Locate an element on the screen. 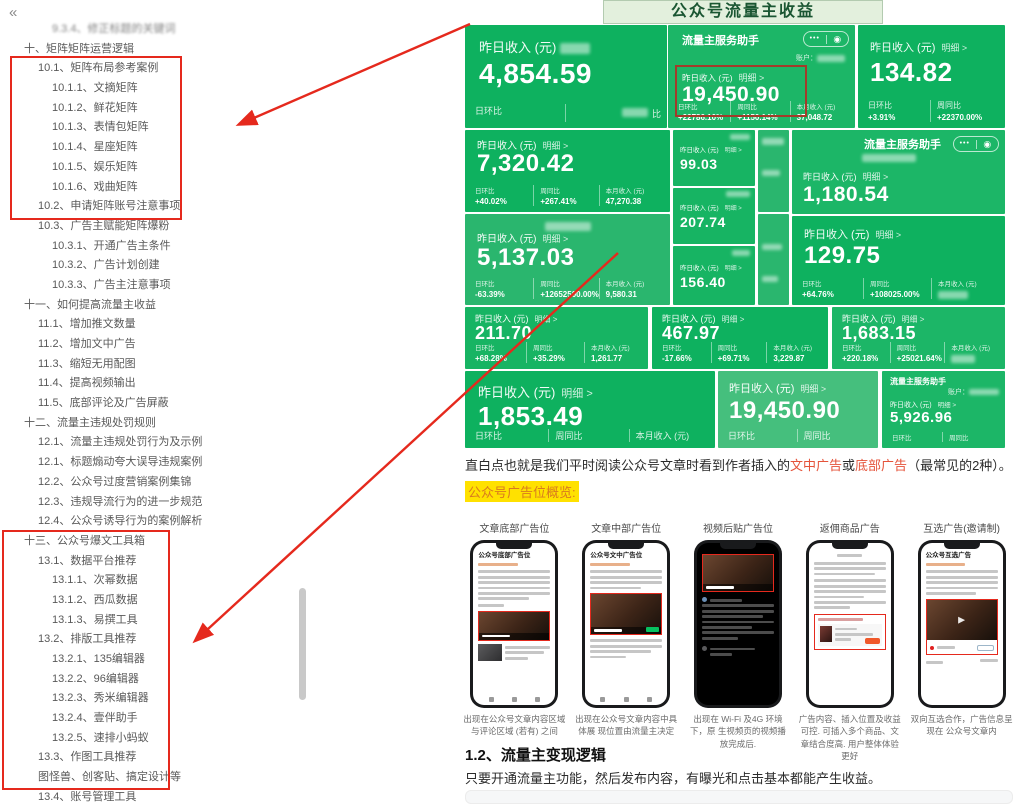 This screenshot has height=808, width=1024. toc-item: 12.3、违规导流行为的进一步规范 is located at coordinates (120, 501).